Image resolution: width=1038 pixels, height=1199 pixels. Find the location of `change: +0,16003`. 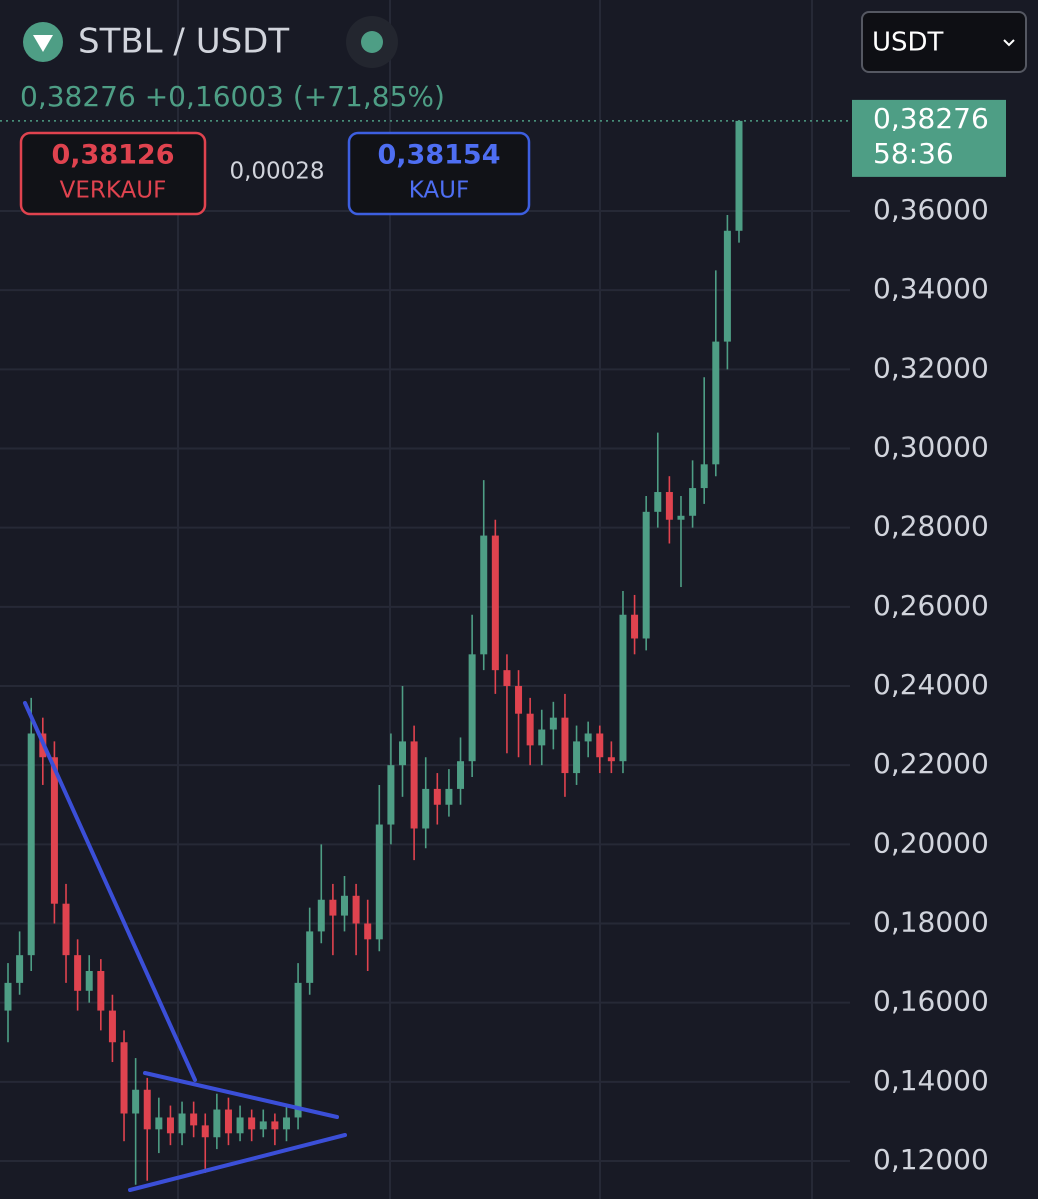

change: +0,16003 is located at coordinates (214, 96).